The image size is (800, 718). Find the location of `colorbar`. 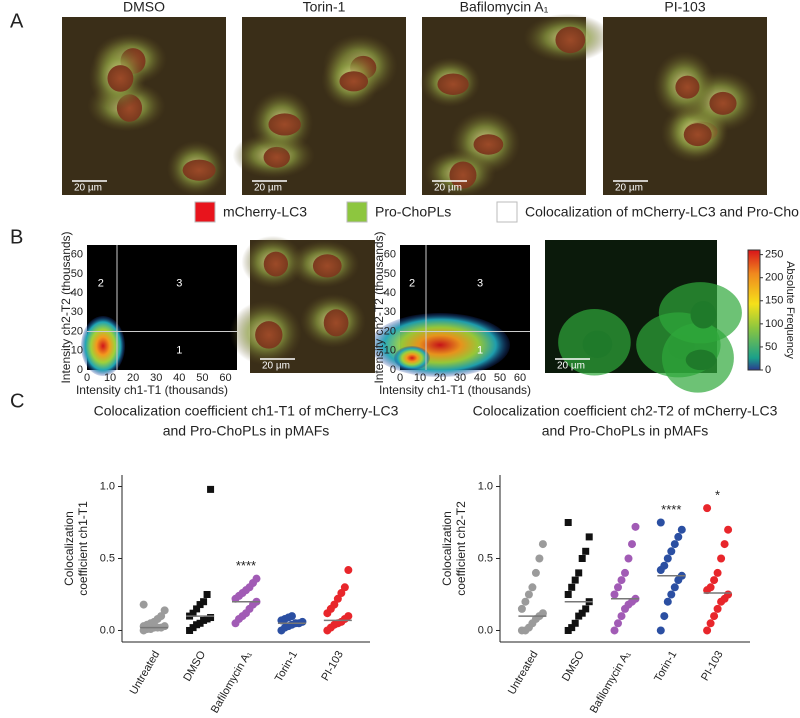

colorbar is located at coordinates (754, 310).